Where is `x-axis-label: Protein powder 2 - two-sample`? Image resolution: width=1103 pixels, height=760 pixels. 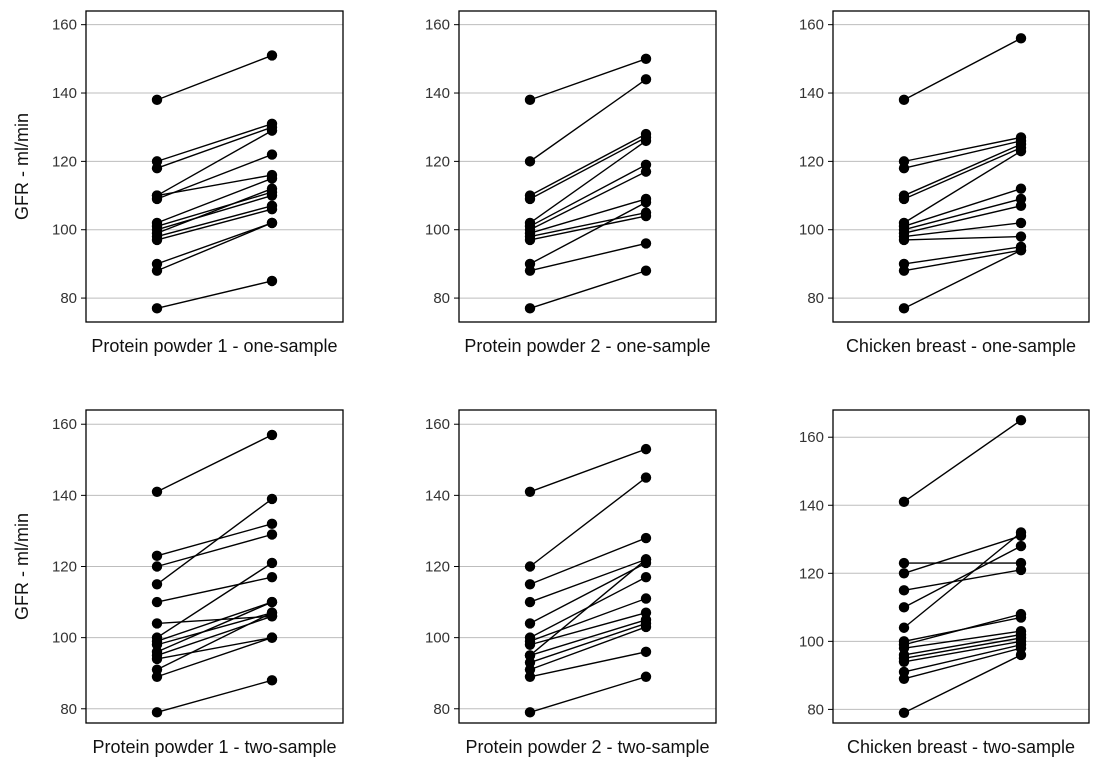 x-axis-label: Protein powder 2 - two-sample is located at coordinates (587, 747).